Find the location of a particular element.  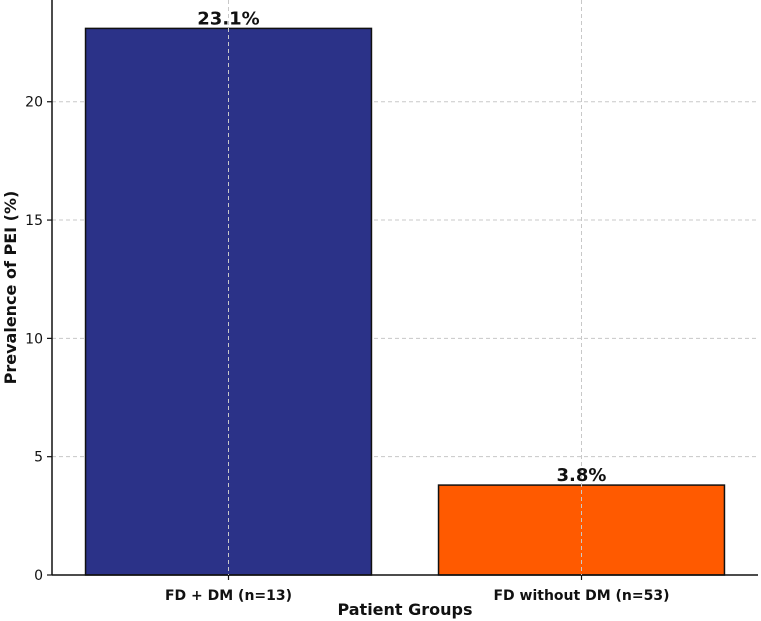

y-tick-label: 20 is located at coordinates (34, 103).